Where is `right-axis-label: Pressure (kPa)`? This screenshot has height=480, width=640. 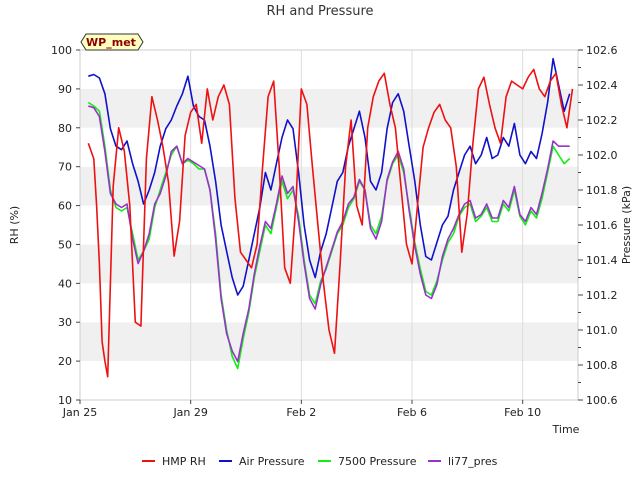
right-axis-label: Pressure (kPa) is located at coordinates (626, 225).